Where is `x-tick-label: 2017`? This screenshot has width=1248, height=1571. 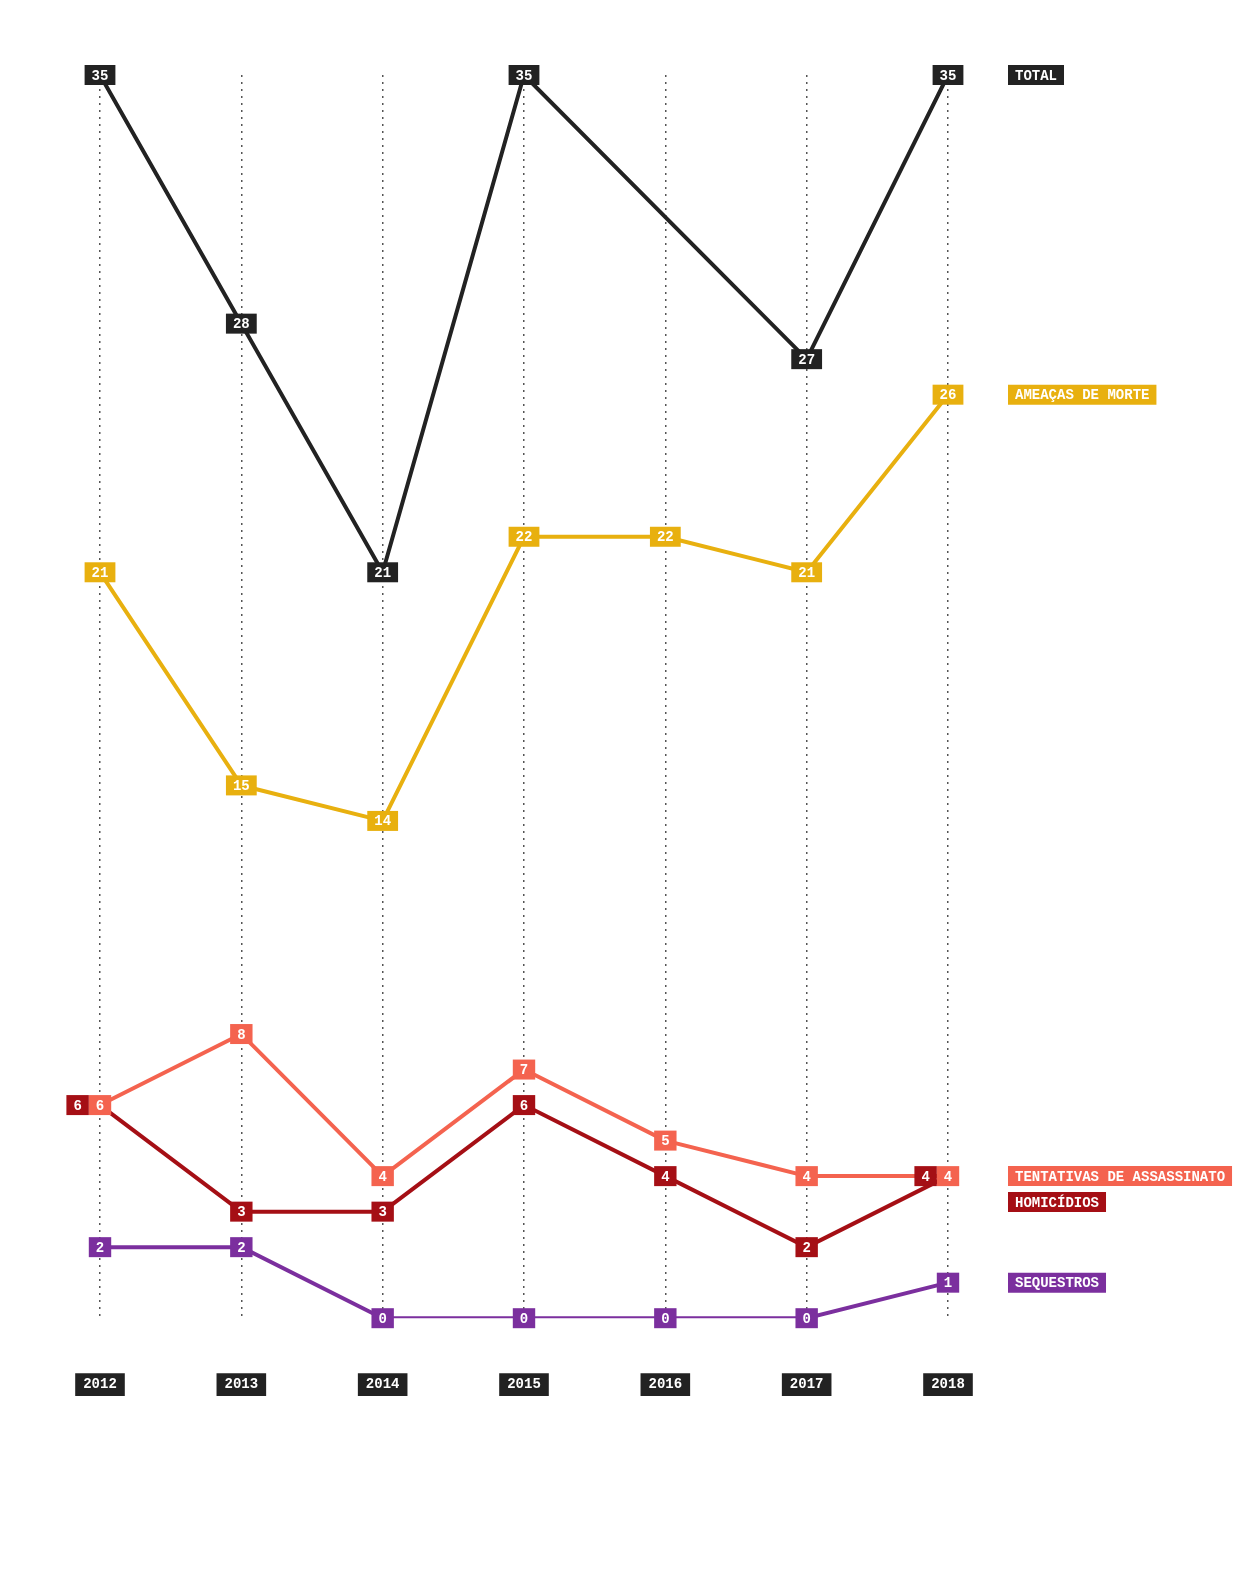
x-tick-label: 2017 is located at coordinates (806, 1384).